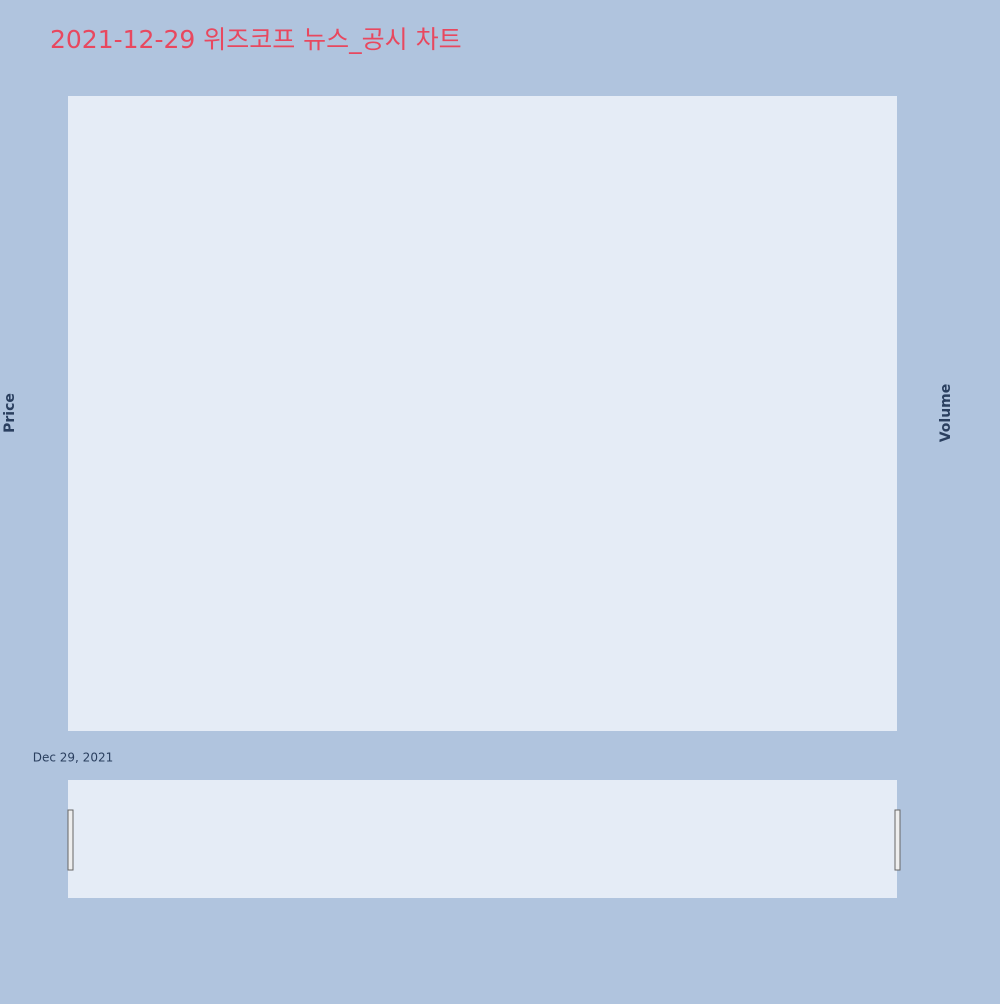  What do you see at coordinates (10, 413) in the screenshot?
I see `y-axis-title: Price` at bounding box center [10, 413].